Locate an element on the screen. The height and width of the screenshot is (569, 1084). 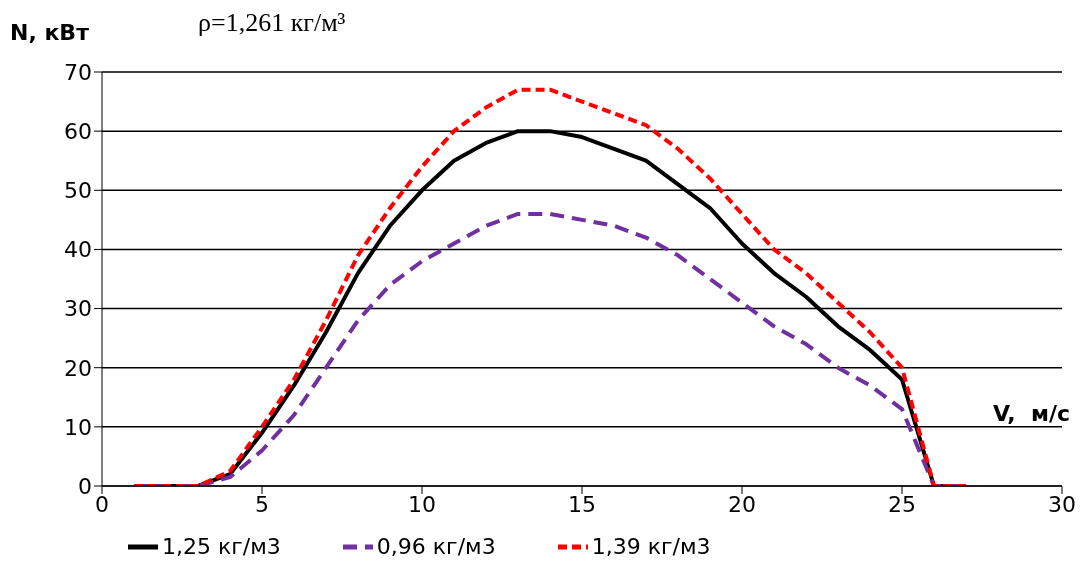
x-tick-label: 5 is located at coordinates (262, 504).